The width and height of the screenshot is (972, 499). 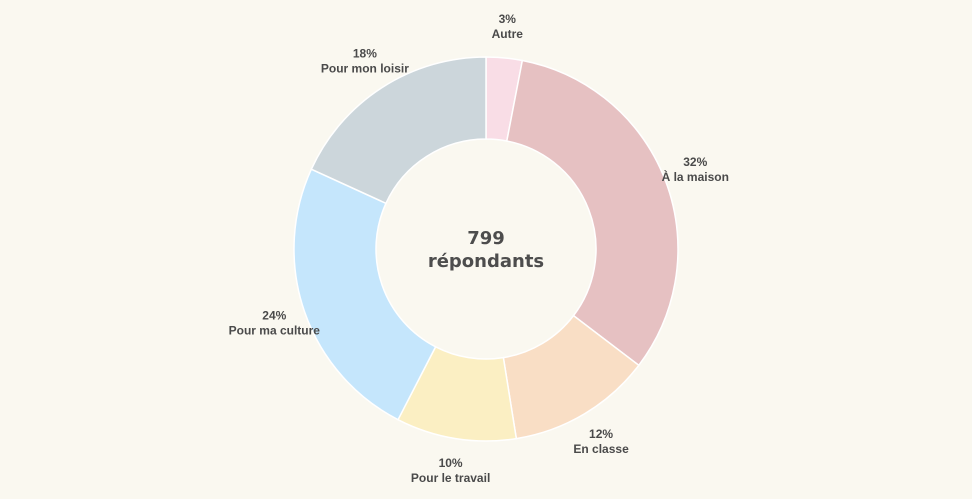 I want to click on slice-percent-label: 24%, so click(x=274, y=315).